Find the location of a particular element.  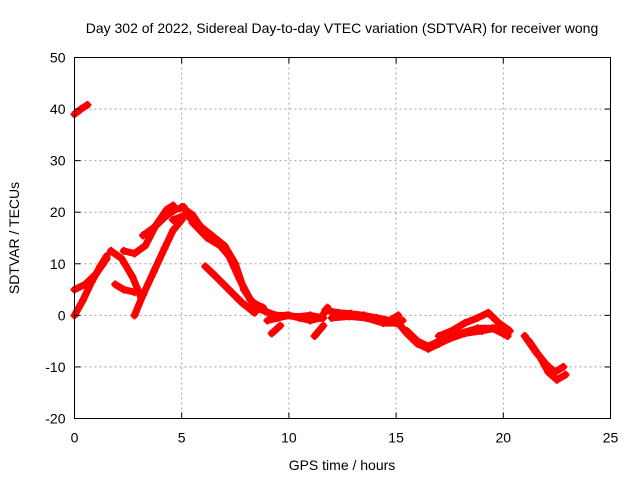

y-tick-label: -20 is located at coordinates (55, 419).